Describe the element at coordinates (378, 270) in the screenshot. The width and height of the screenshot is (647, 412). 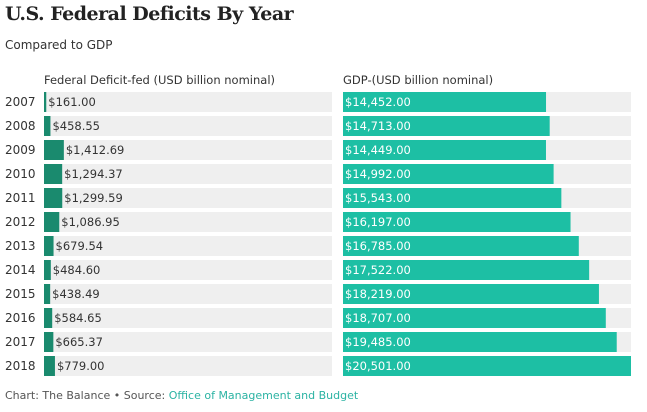
I see `gdp-value-label: $17,522.00` at that location.